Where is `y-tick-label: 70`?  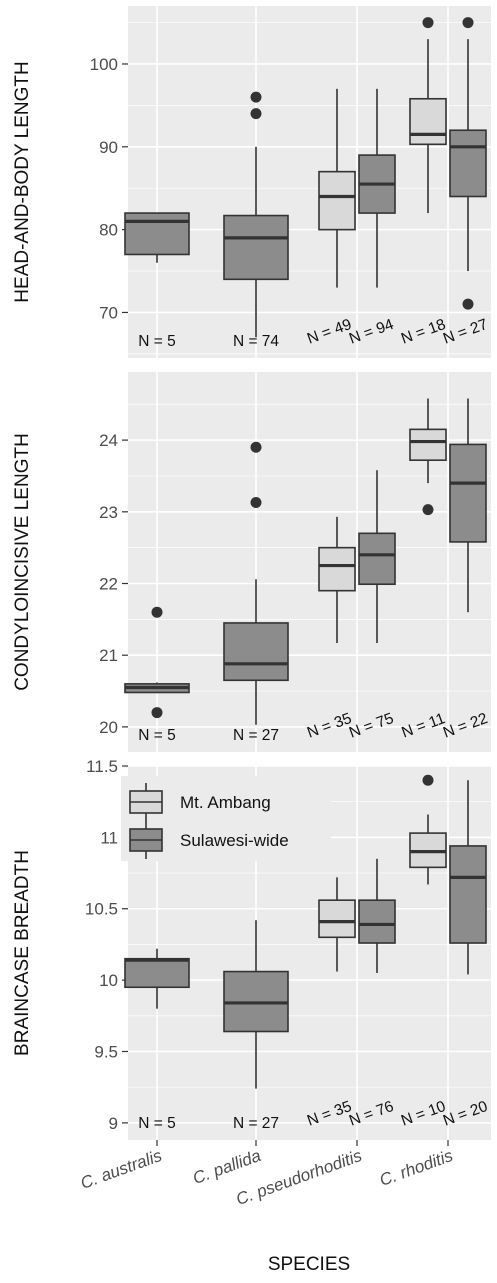
y-tick-label: 70 is located at coordinates (108, 312).